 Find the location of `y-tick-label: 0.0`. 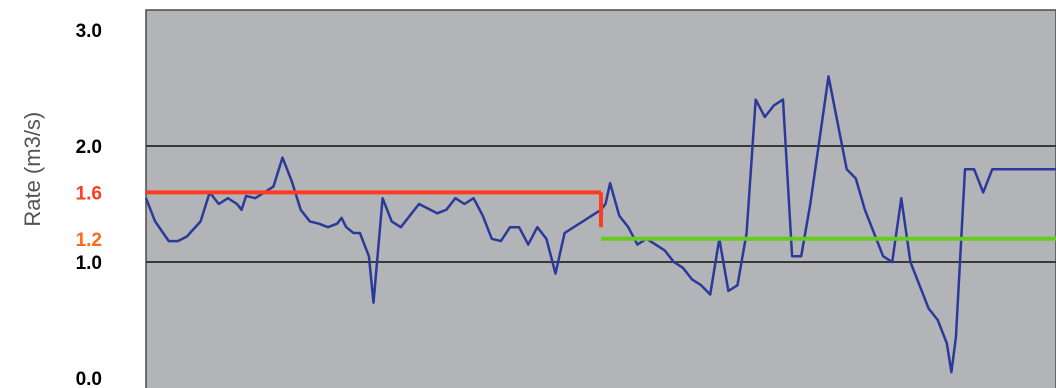

y-tick-label: 0.0 is located at coordinates (89, 378).